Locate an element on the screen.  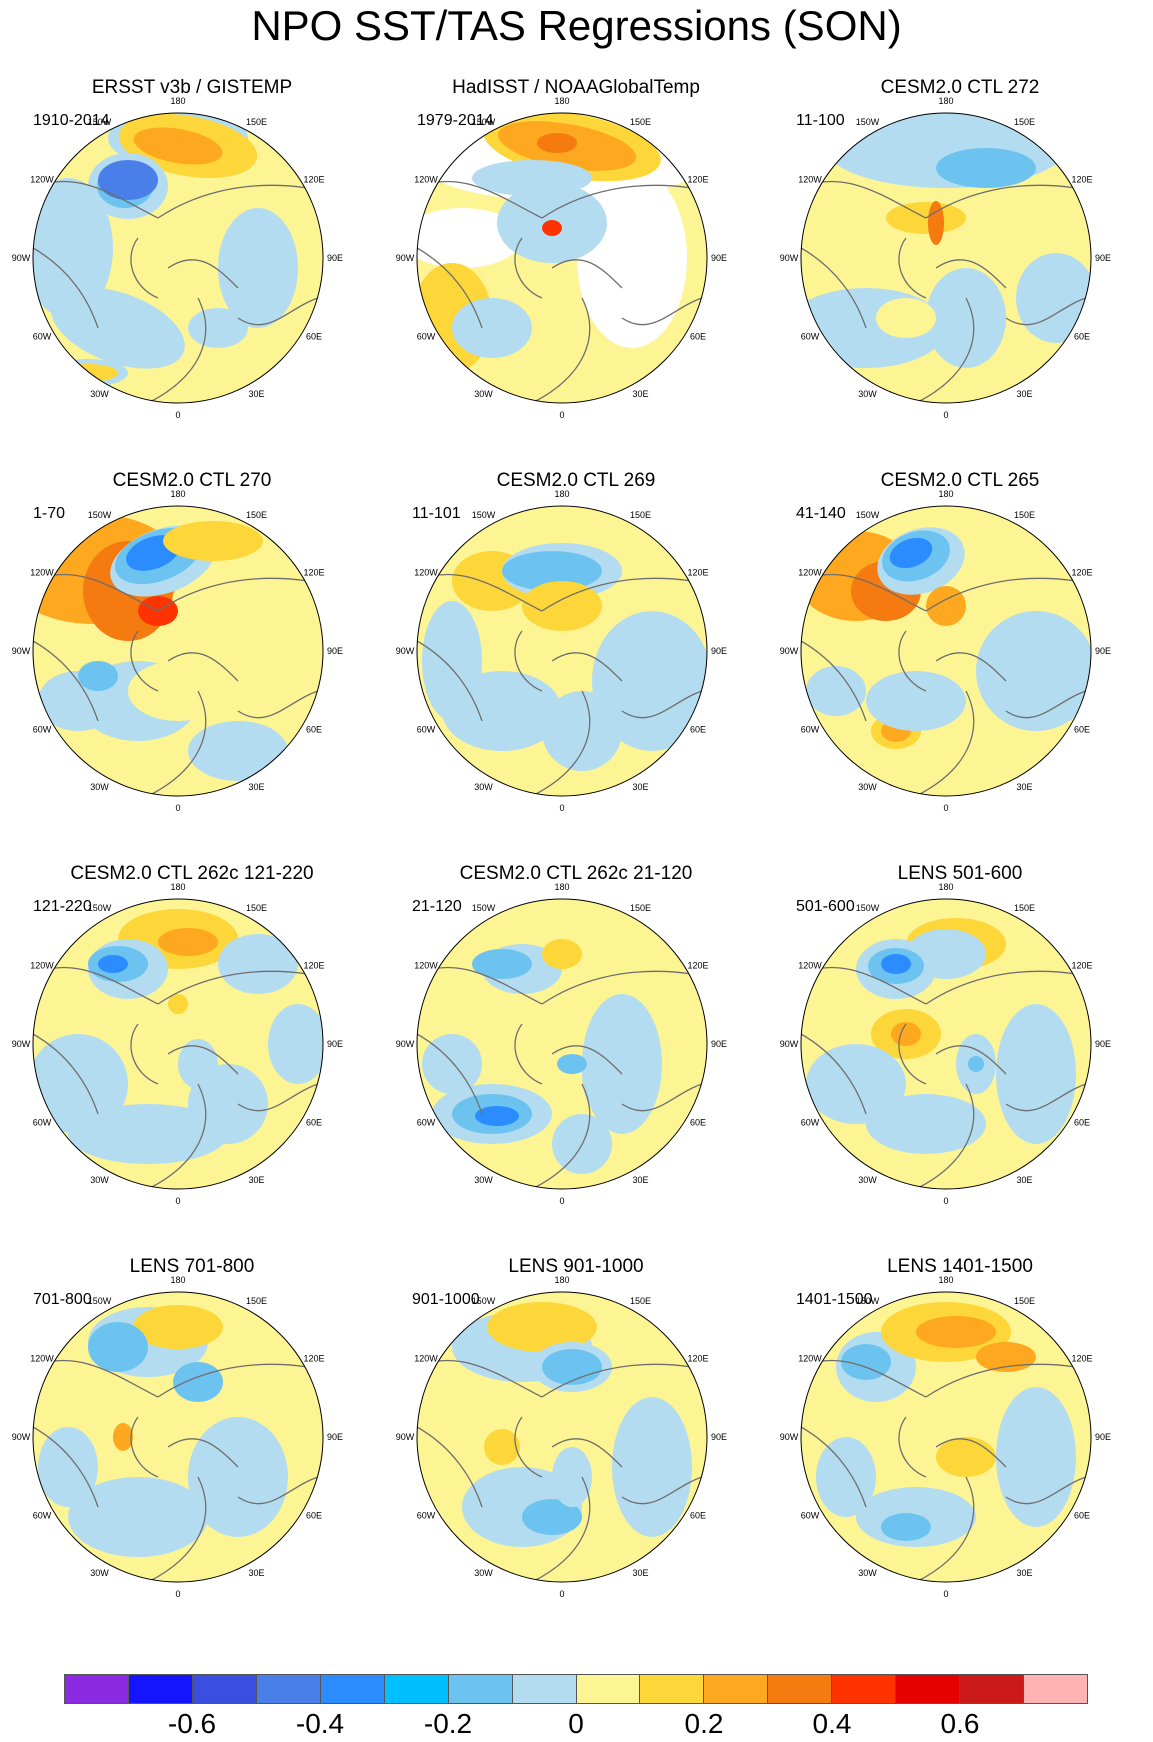
longitude-label: 90W is located at coordinates (405, 258).